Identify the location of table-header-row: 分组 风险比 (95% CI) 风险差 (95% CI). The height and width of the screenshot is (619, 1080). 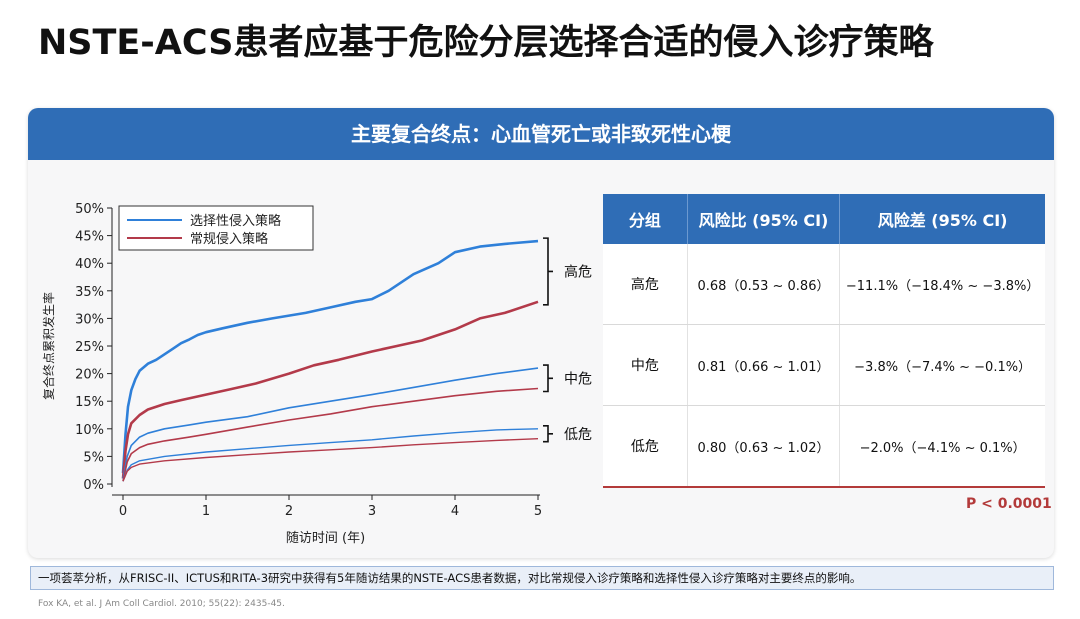
(824, 219).